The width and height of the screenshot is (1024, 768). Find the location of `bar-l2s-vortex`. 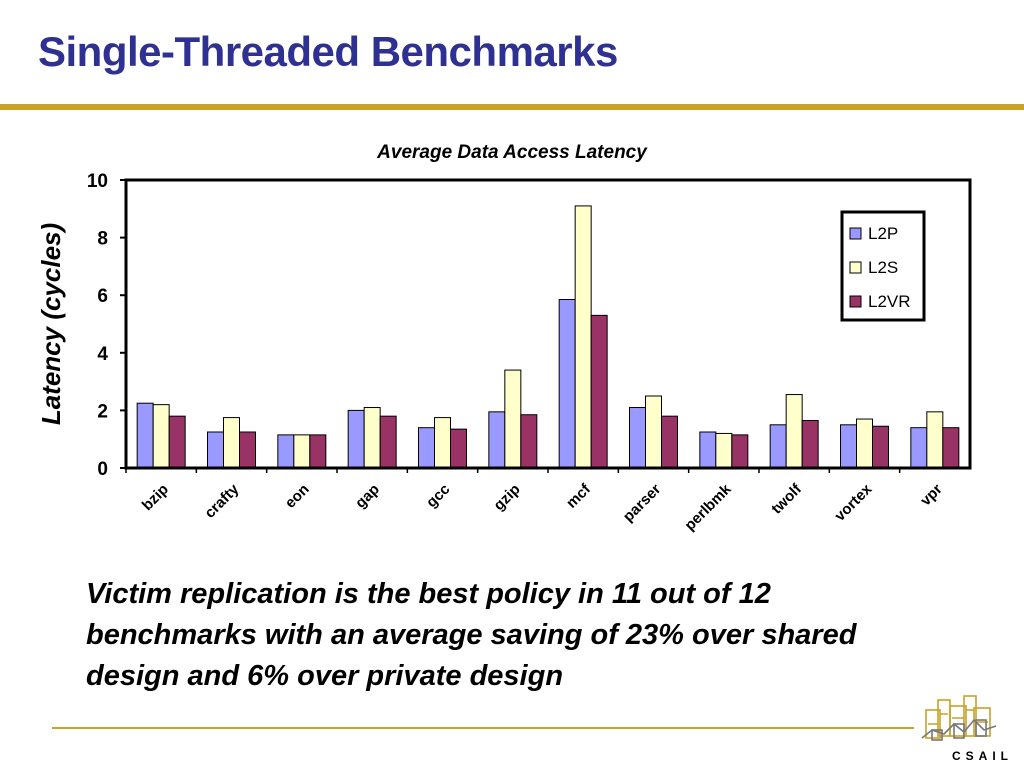

bar-l2s-vortex is located at coordinates (864, 443).